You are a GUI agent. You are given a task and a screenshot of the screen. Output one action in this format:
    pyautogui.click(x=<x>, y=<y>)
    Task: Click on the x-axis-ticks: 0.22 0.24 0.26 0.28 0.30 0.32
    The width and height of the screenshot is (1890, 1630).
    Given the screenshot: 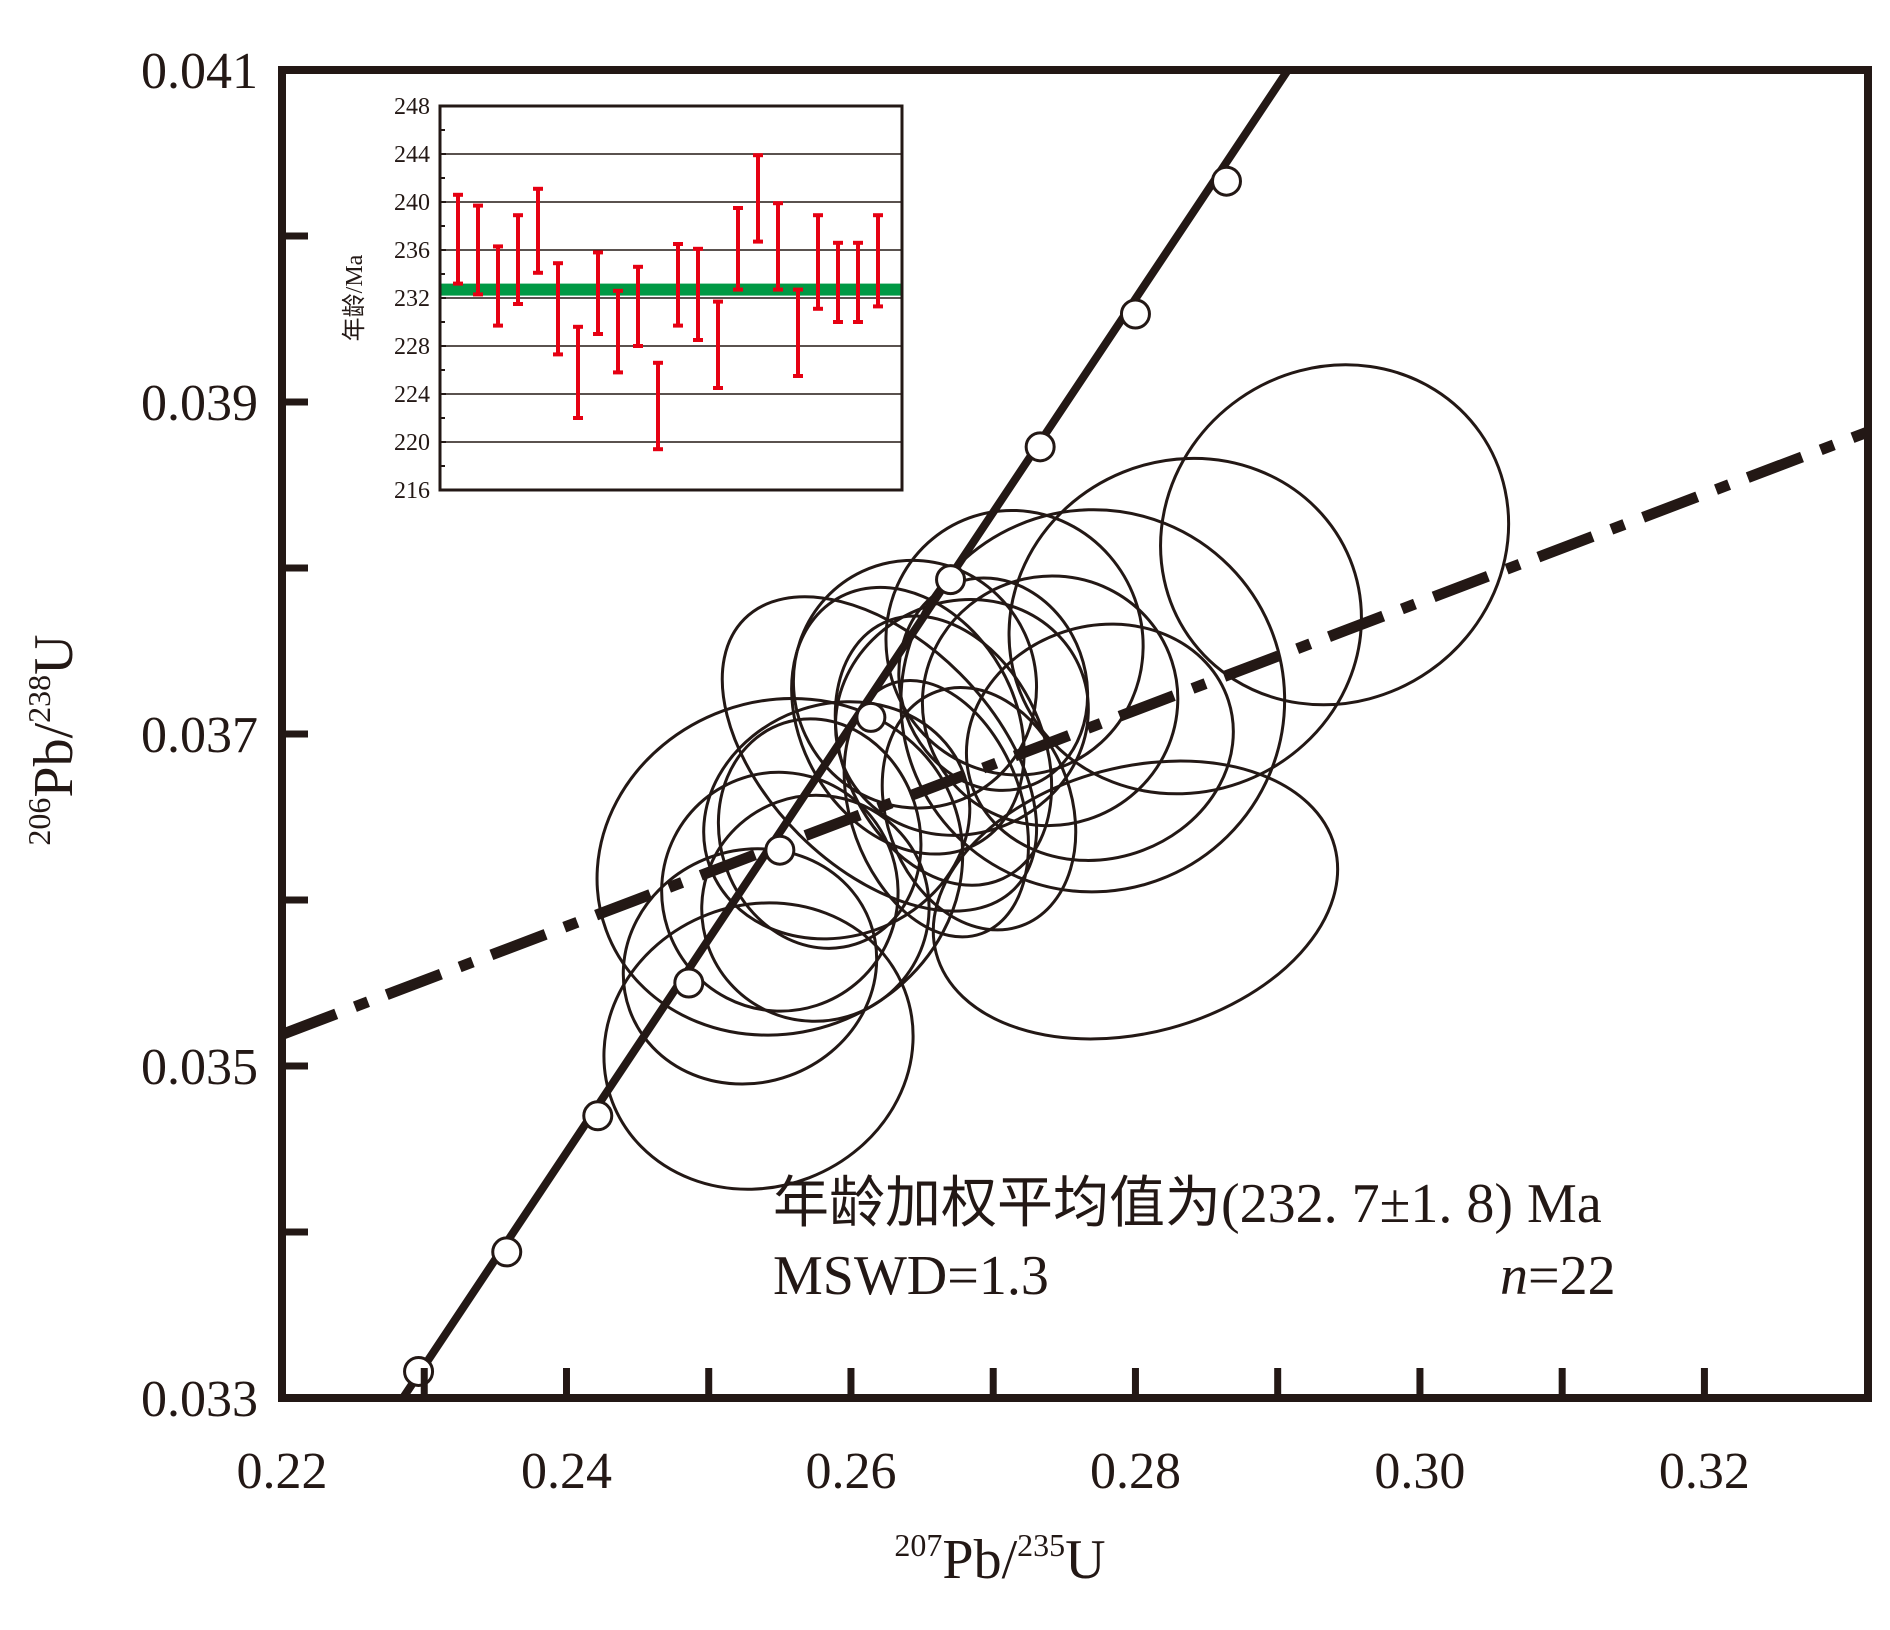 What is the action you would take?
    pyautogui.click(x=993, y=1434)
    